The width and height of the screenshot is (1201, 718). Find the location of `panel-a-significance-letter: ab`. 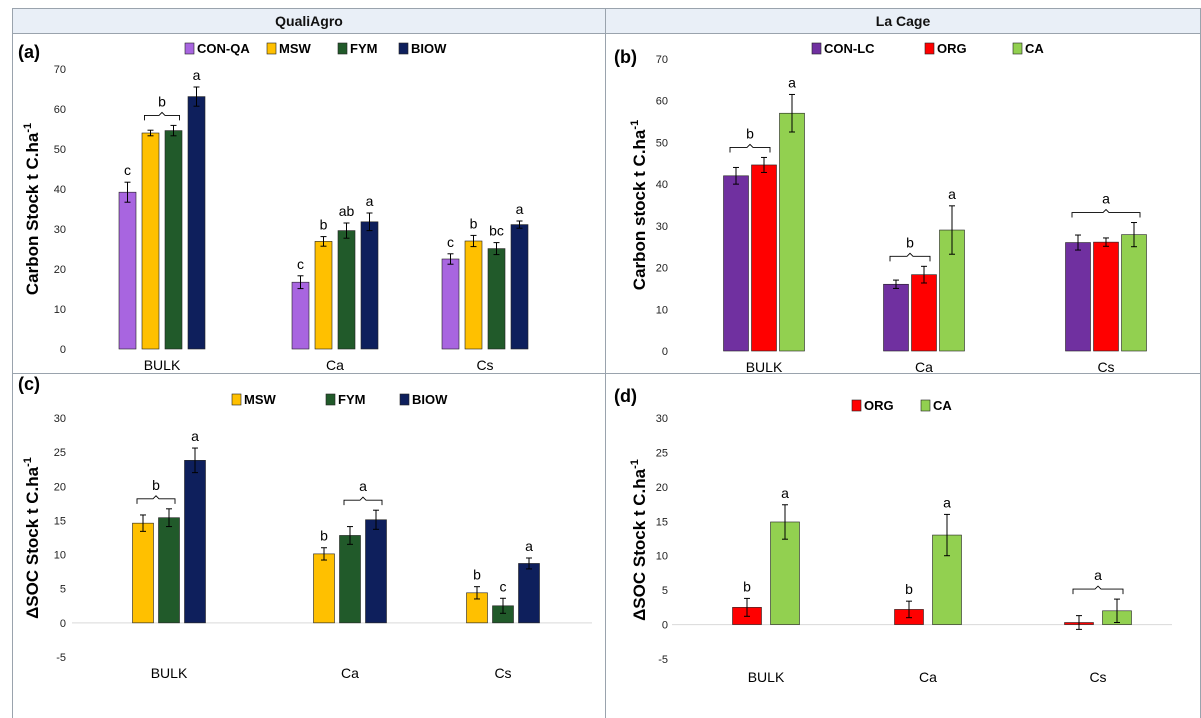

panel-a-significance-letter: ab is located at coordinates (347, 211).